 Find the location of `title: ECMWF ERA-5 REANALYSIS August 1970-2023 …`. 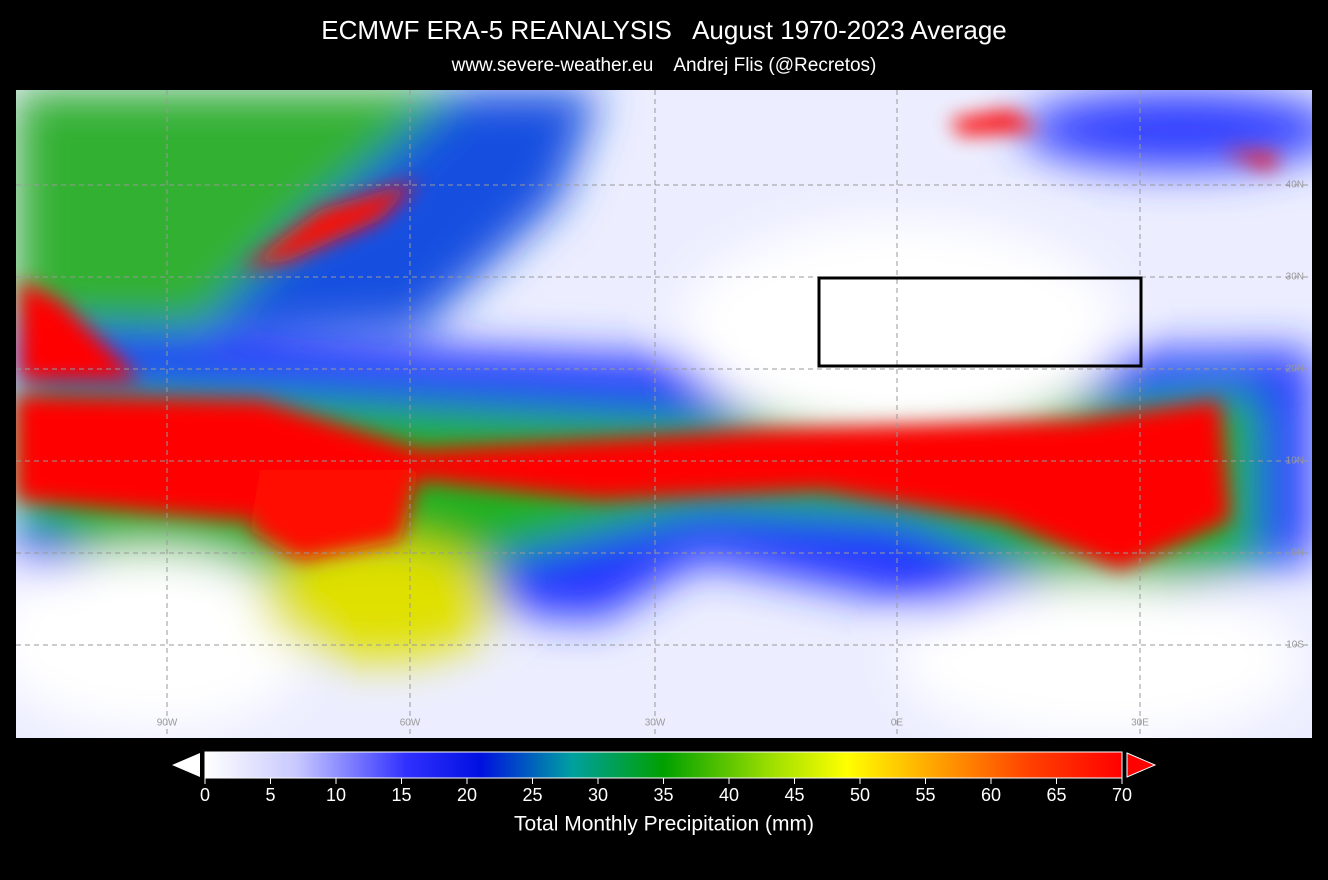

title: ECMWF ERA-5 REANALYSIS August 1970-2023 … is located at coordinates (663, 30).